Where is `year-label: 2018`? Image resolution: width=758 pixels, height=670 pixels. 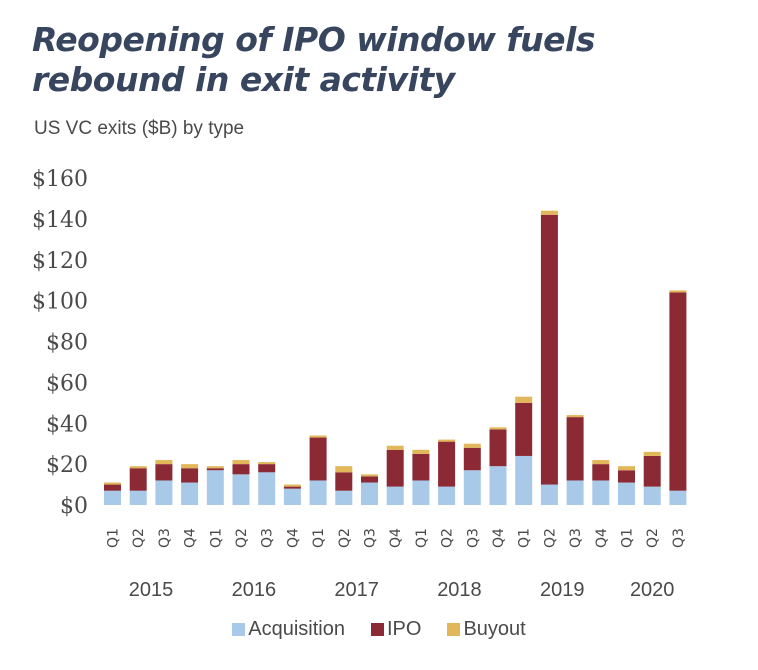
year-label: 2018 is located at coordinates (459, 590).